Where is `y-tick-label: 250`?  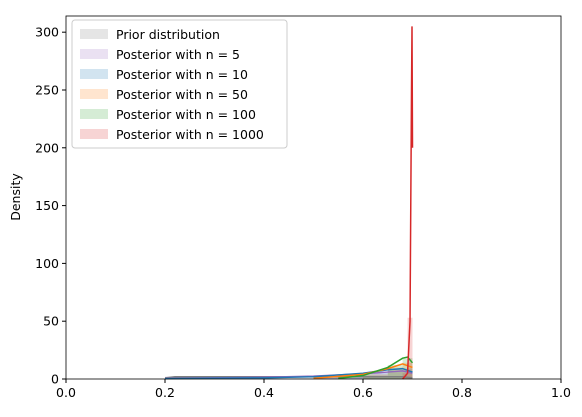 y-tick-label: 250 is located at coordinates (47, 89).